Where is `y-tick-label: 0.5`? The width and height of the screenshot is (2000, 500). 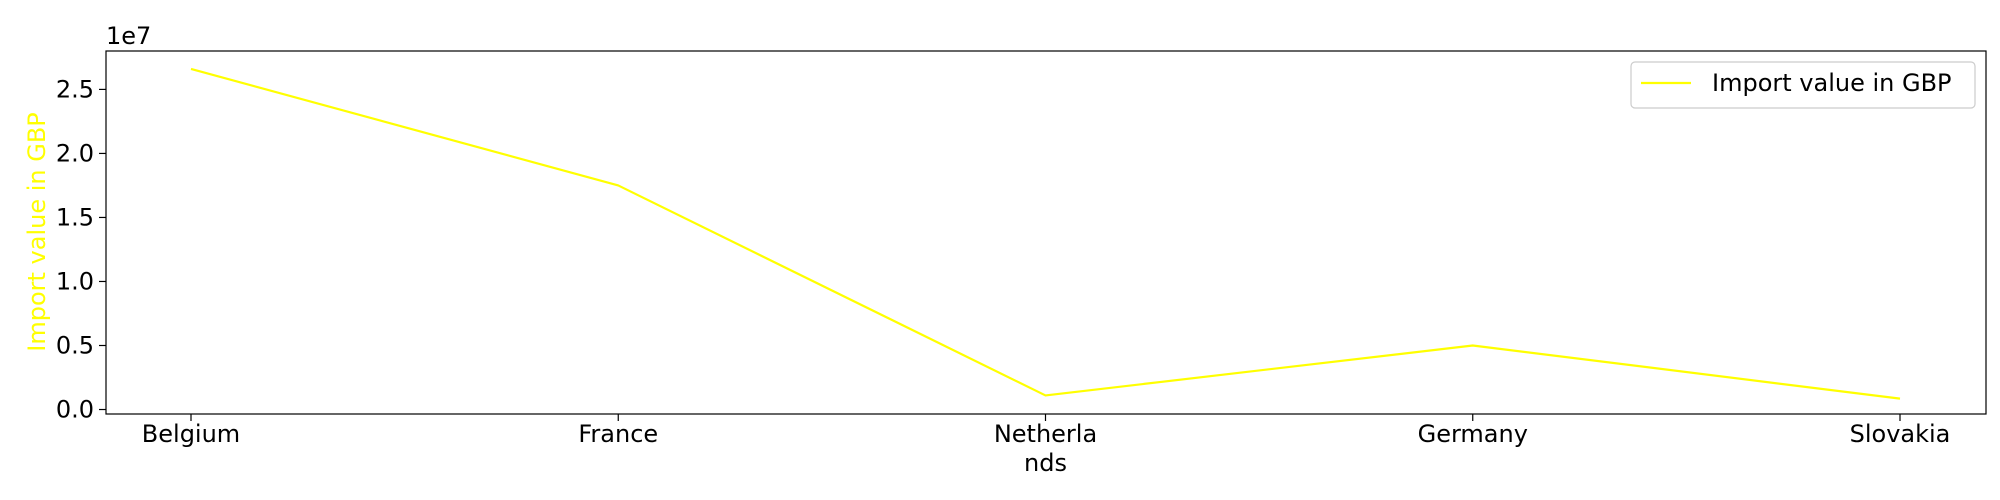
y-tick-label: 0.5 is located at coordinates (75, 345).